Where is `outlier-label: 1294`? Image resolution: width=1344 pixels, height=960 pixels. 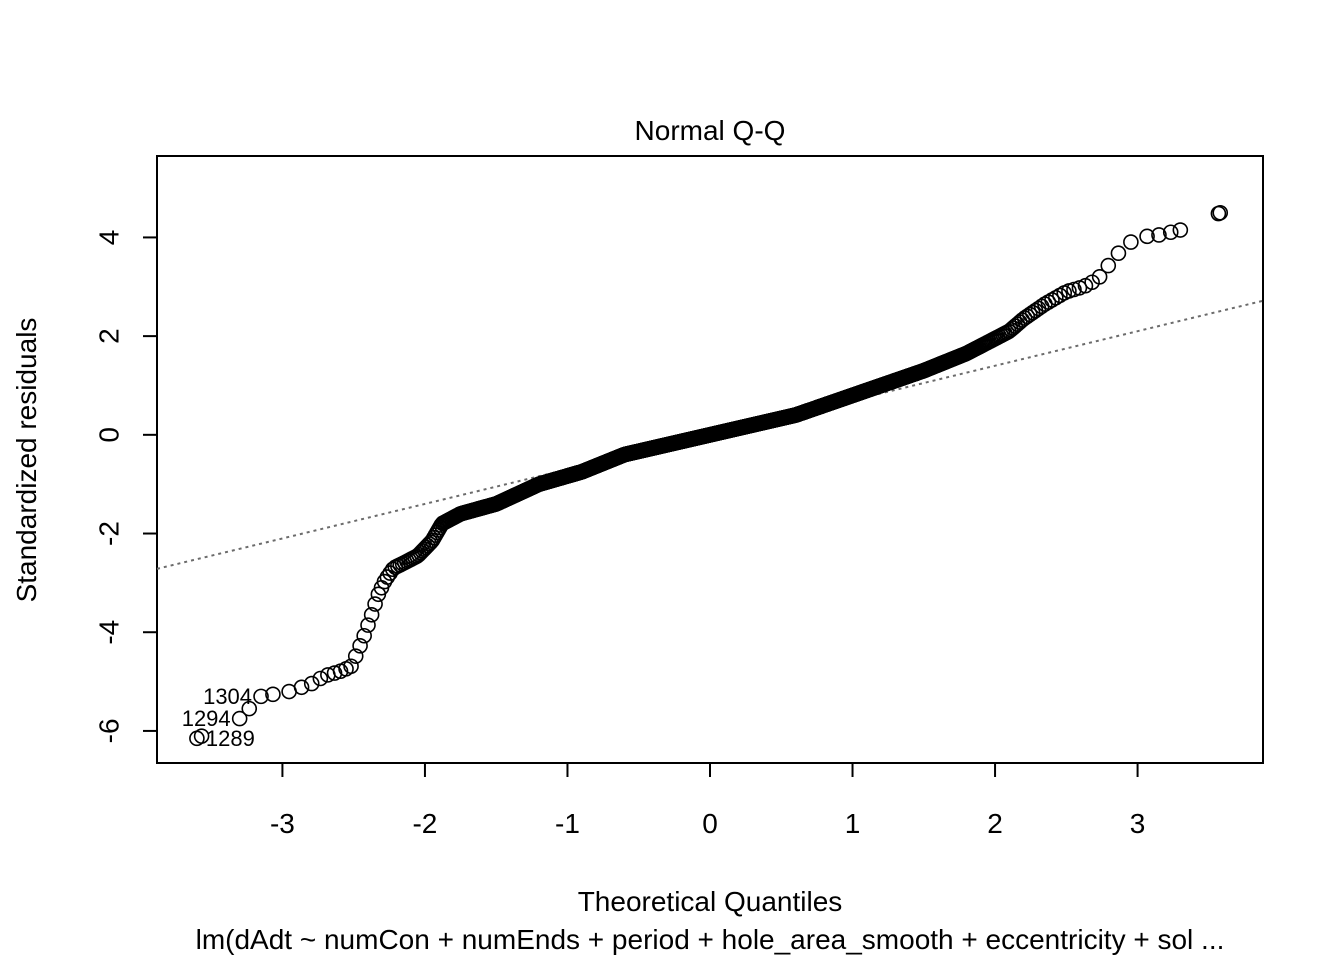 outlier-label: 1294 is located at coordinates (206, 718).